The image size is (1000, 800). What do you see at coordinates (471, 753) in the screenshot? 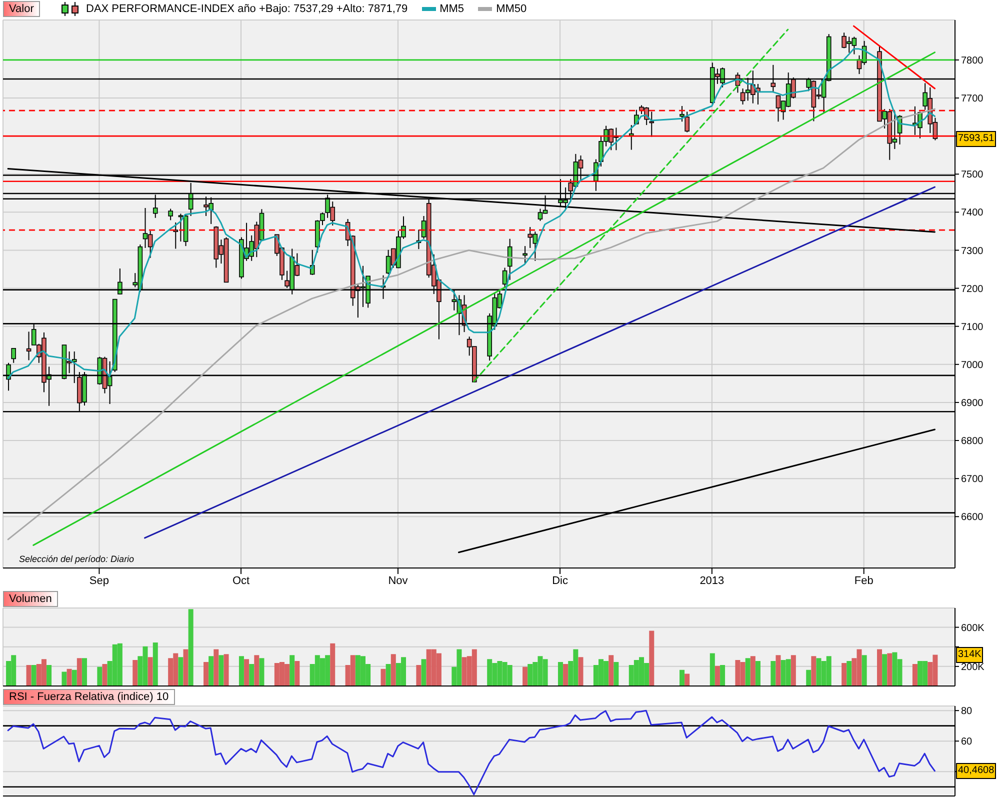
I see `line-series` at bounding box center [471, 753].